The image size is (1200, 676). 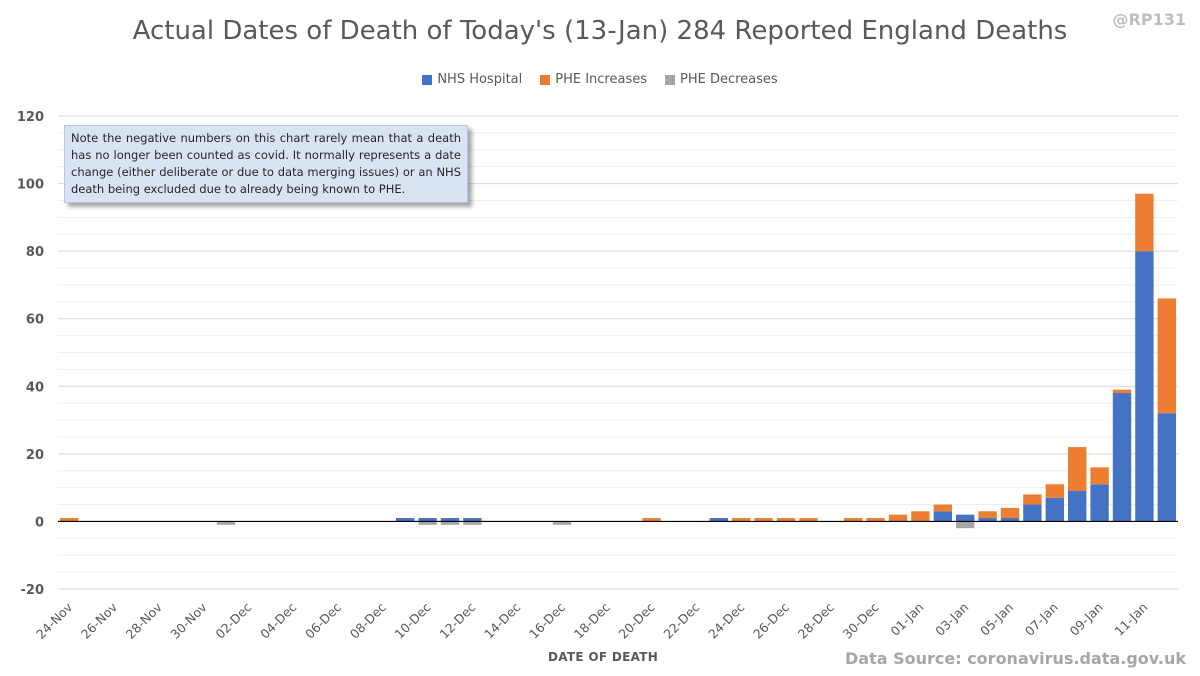 What do you see at coordinates (603, 657) in the screenshot?
I see `x-axis-title: DATE OF DEATH` at bounding box center [603, 657].